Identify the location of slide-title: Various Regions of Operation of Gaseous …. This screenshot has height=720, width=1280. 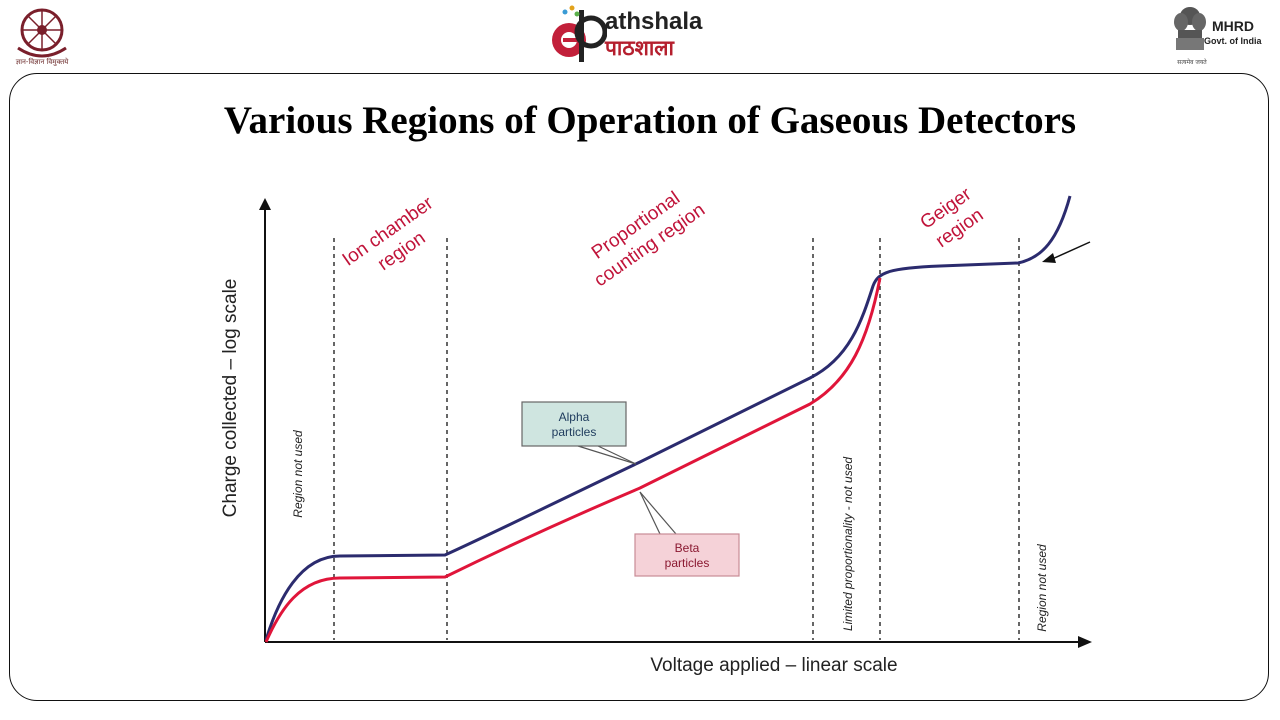
(650, 120).